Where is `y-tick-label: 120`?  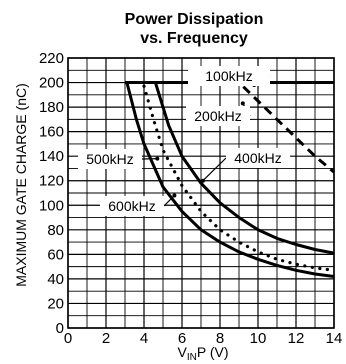 y-tick-label: 120 is located at coordinates (51, 181).